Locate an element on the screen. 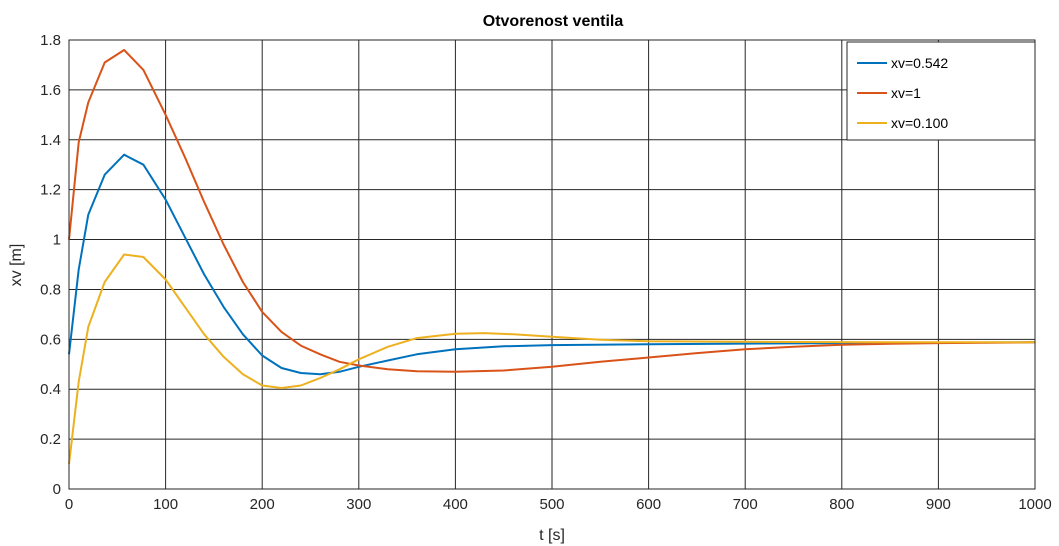  x-tick-label: 200 is located at coordinates (262, 504).